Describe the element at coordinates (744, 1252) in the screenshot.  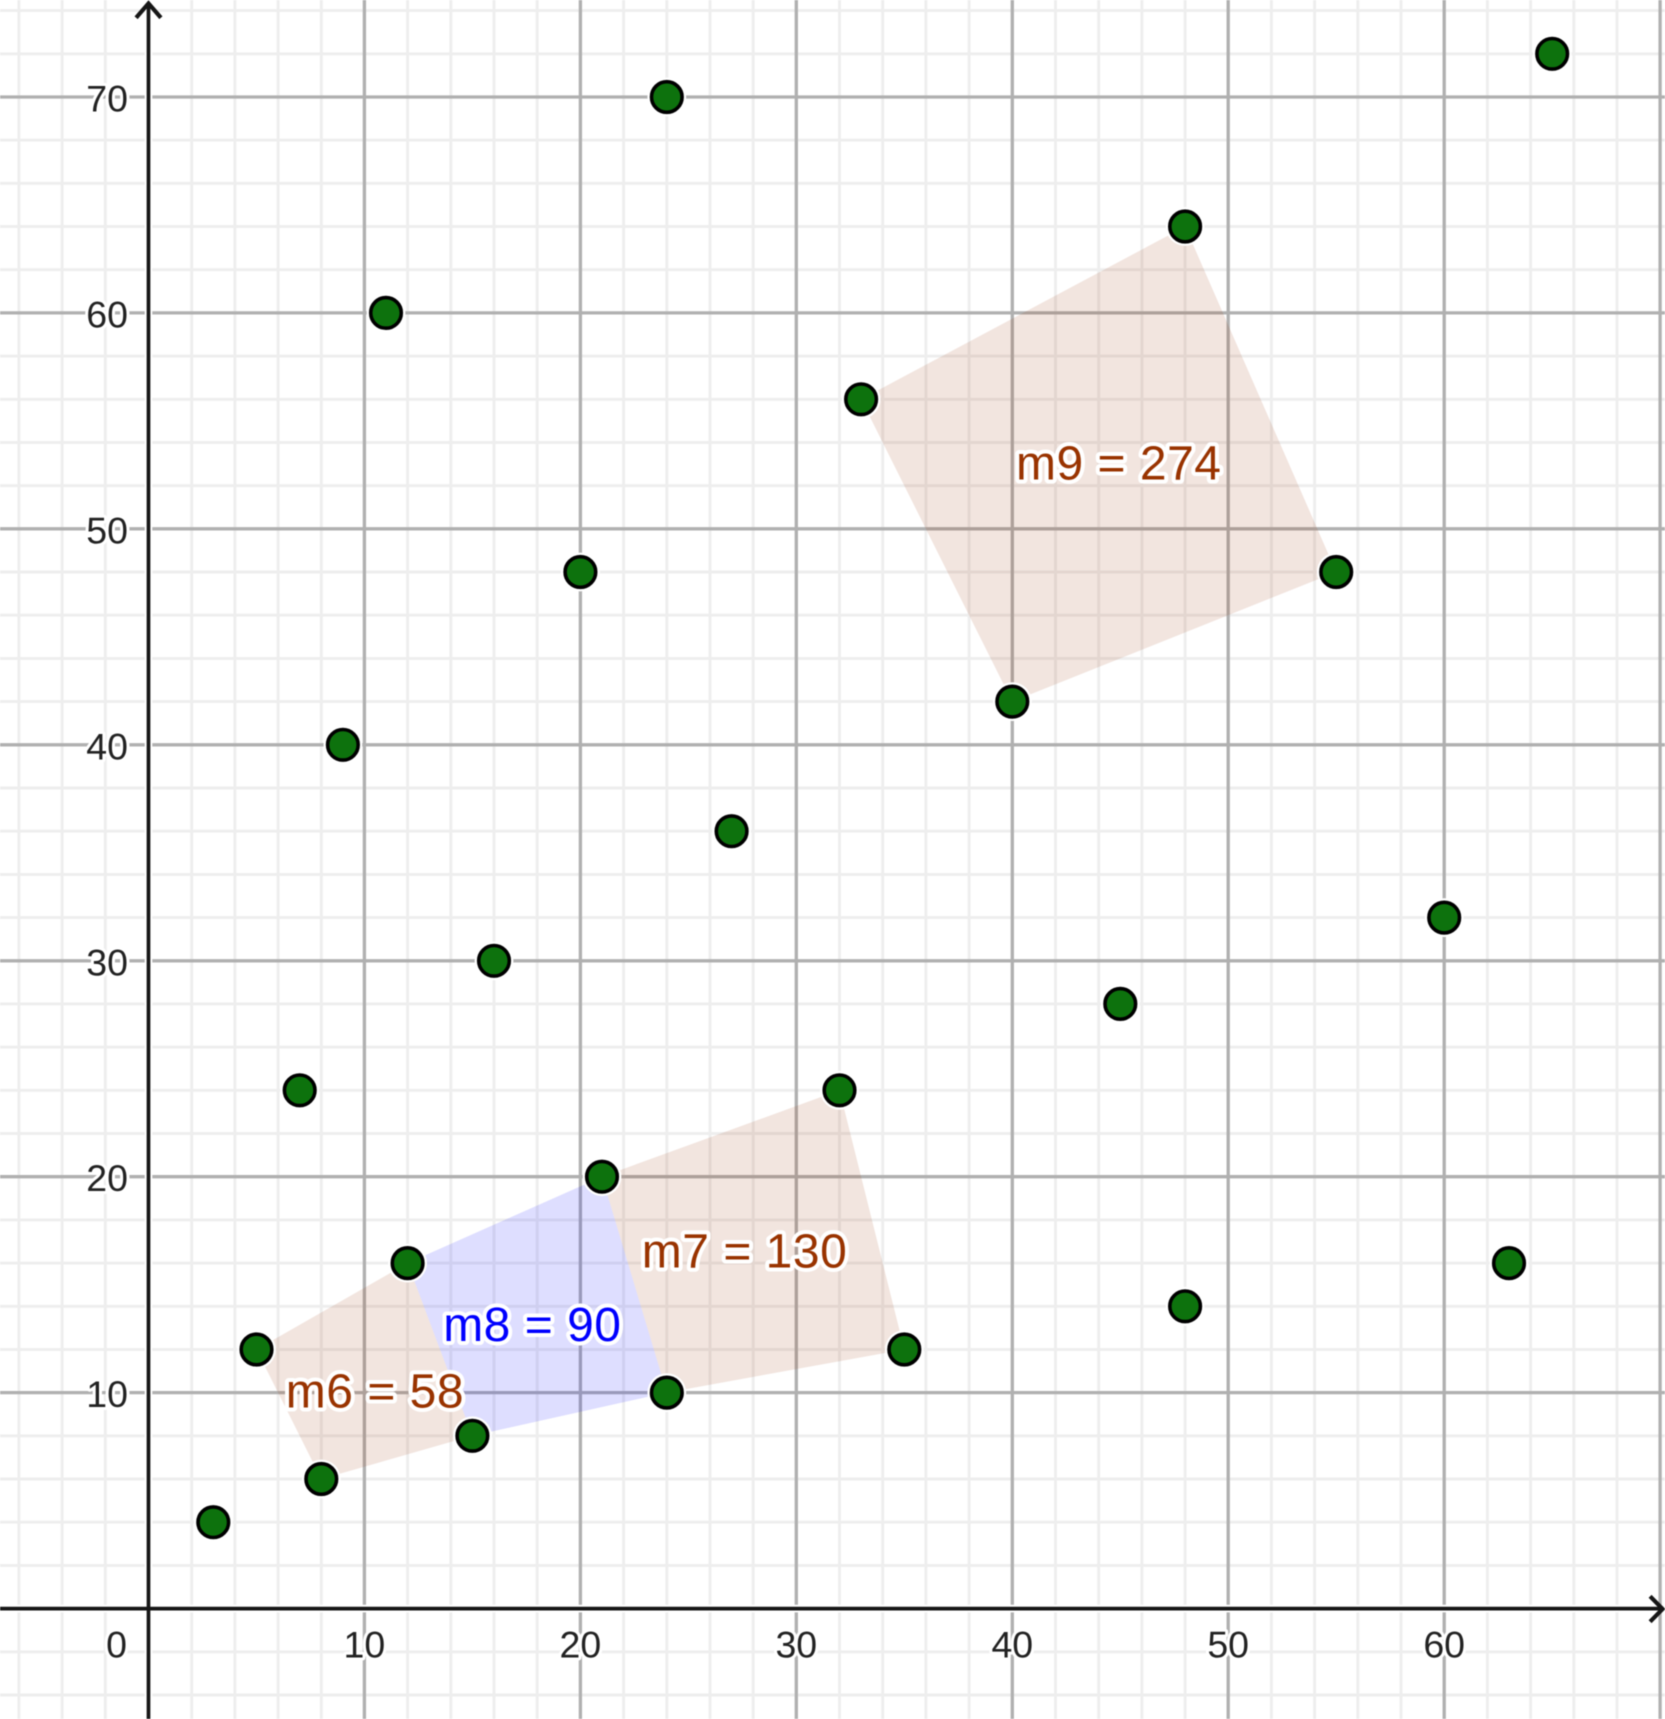
I see `svg-text: m7 = 130` at that location.